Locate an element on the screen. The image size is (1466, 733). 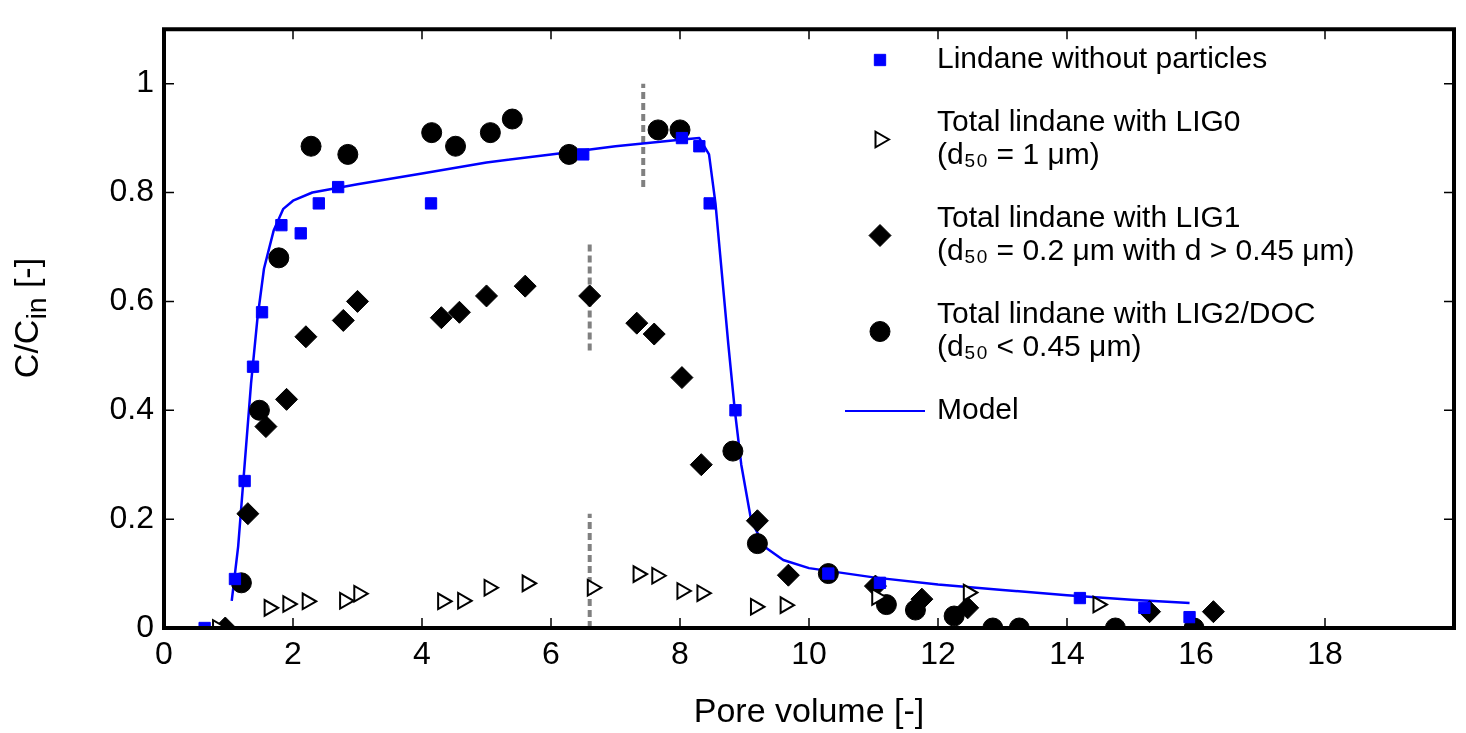
legend-label: Model is located at coordinates (978, 409).